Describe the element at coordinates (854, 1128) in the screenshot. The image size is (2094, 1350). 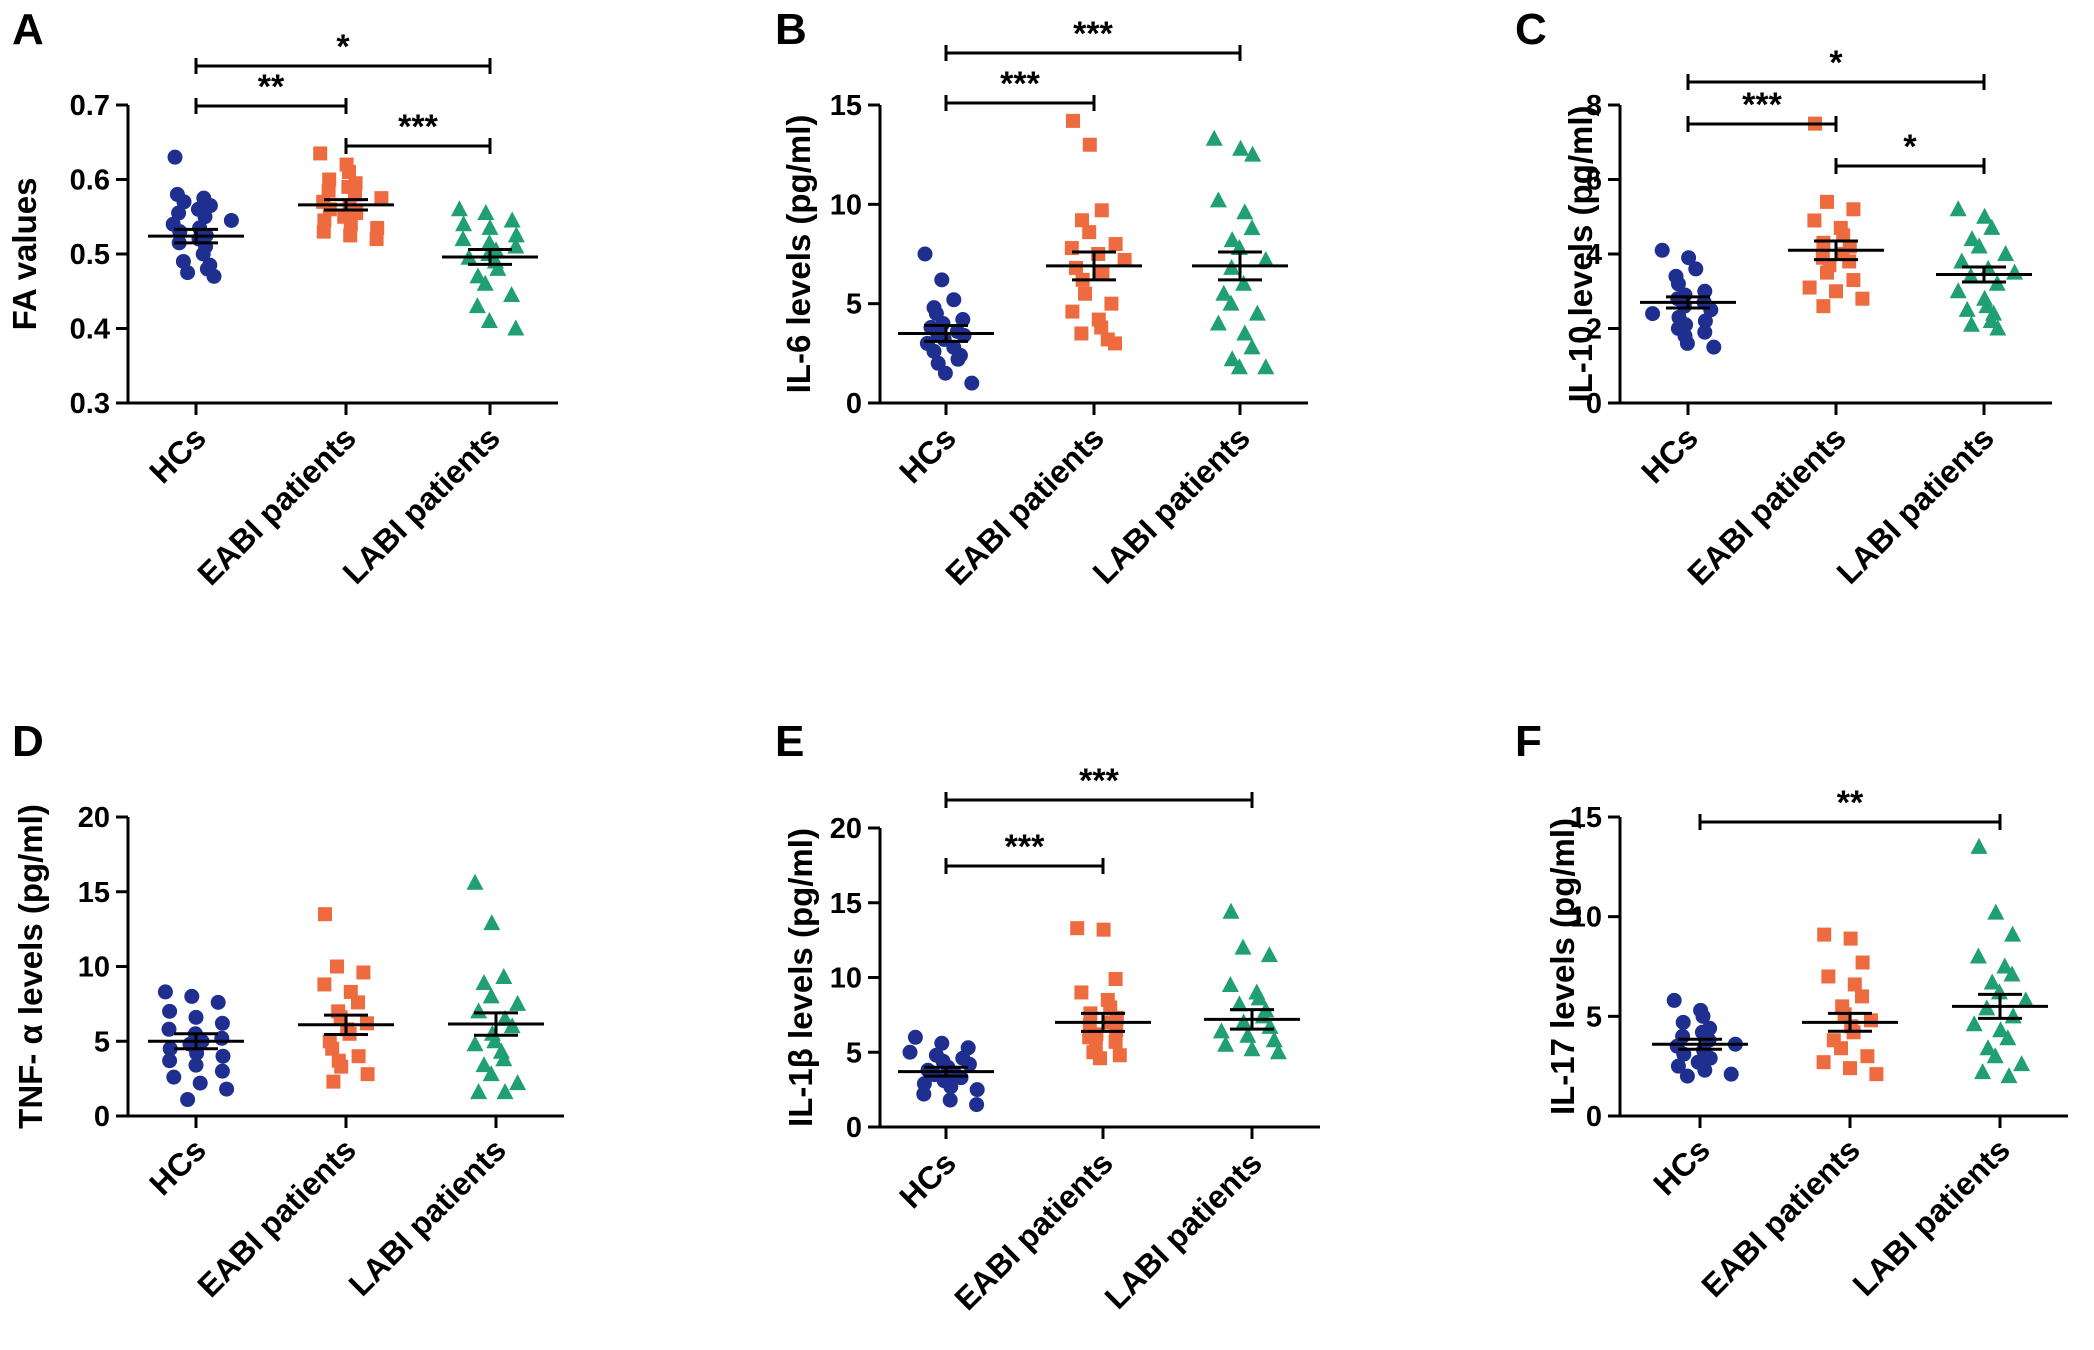
I see `y-tick-label: 0` at that location.